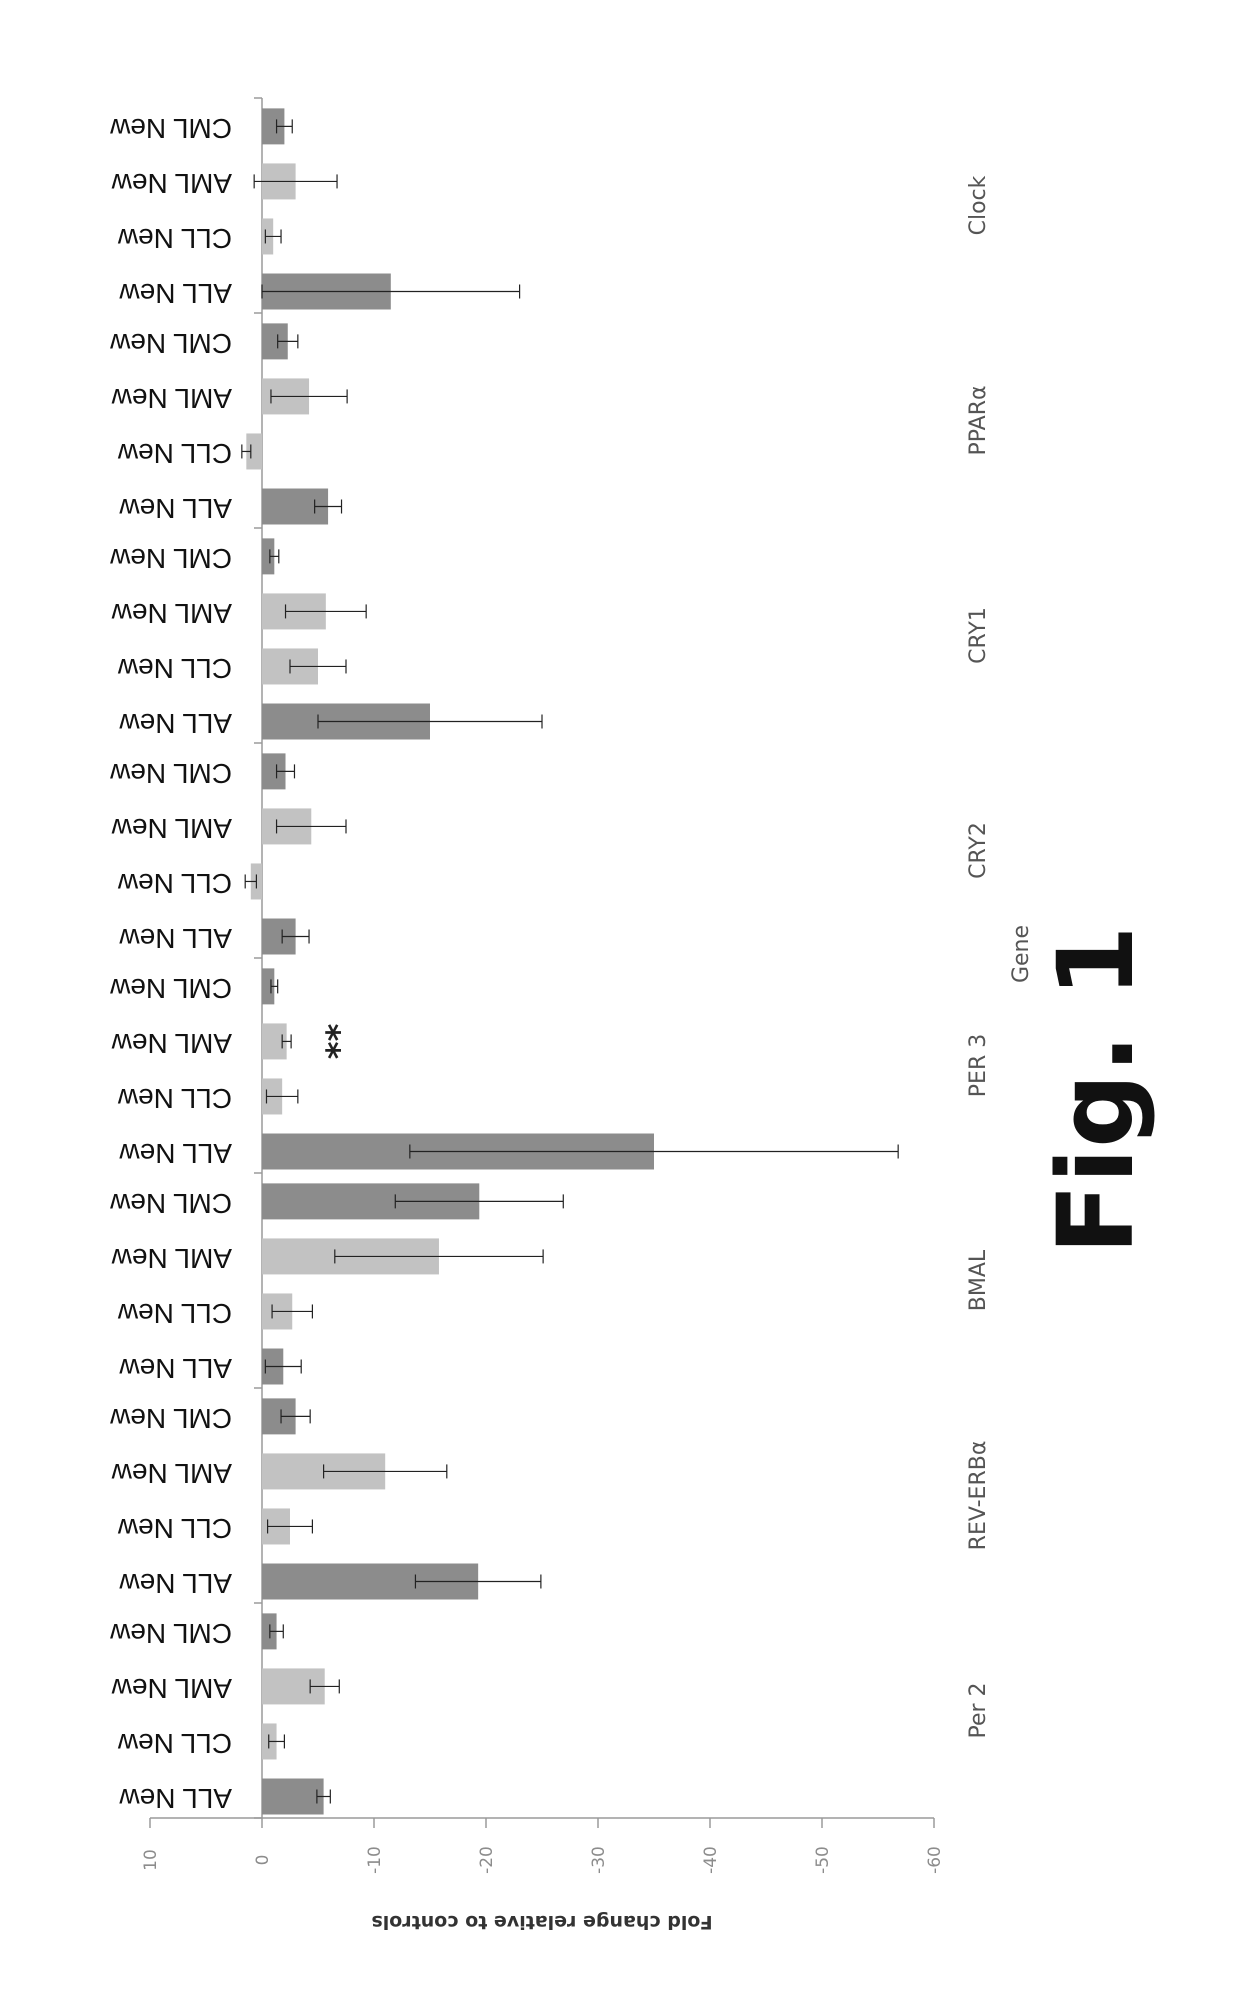 Image resolution: width=1240 pixels, height=1993 pixels. Describe the element at coordinates (1096, 1089) in the screenshot. I see `figure-label: Fig. 1` at that location.